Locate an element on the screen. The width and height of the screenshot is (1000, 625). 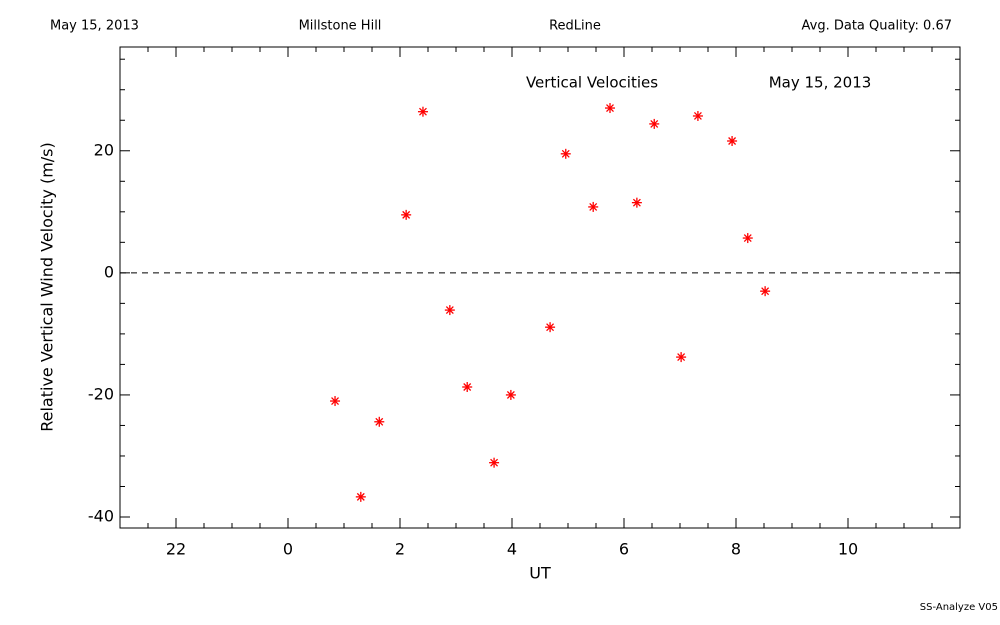
y-tick-label: 0 is located at coordinates (109, 271).